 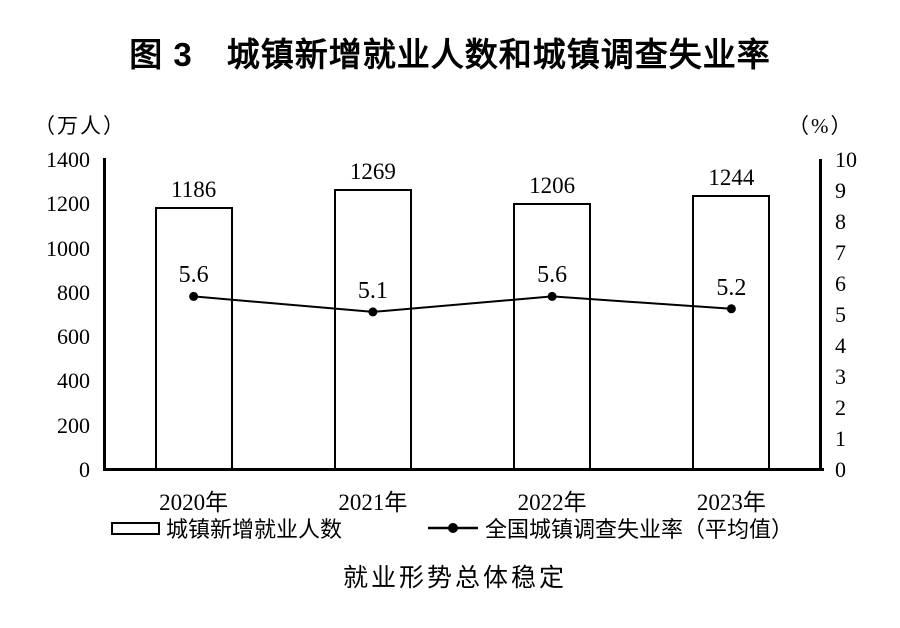 I want to click on x-axis-category-label: 2020年, so click(x=194, y=502).